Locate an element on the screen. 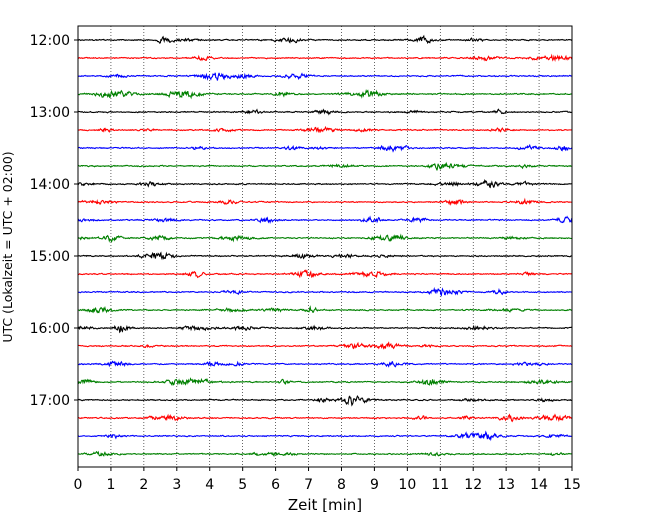  x-axis-label: Zeit [min] is located at coordinates (325, 505).